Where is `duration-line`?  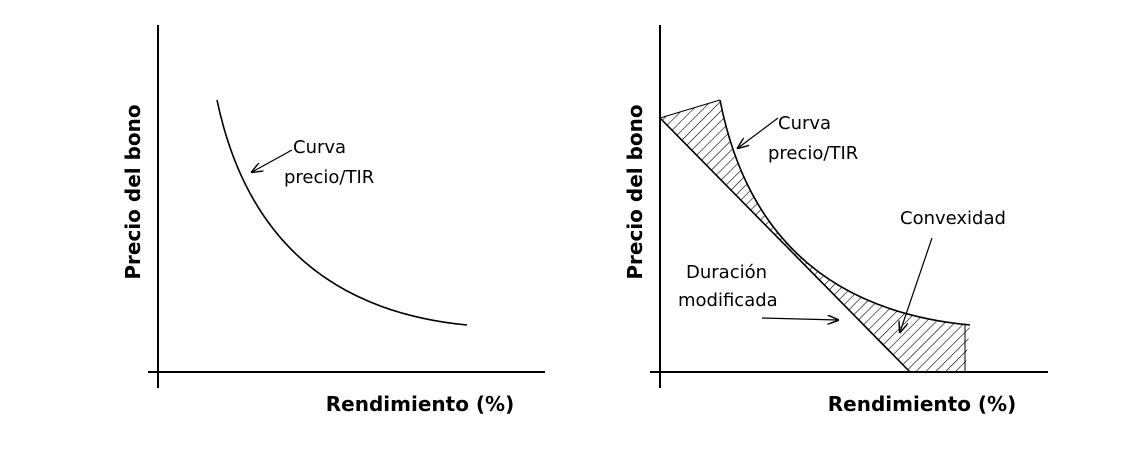 duration-line is located at coordinates (785, 245).